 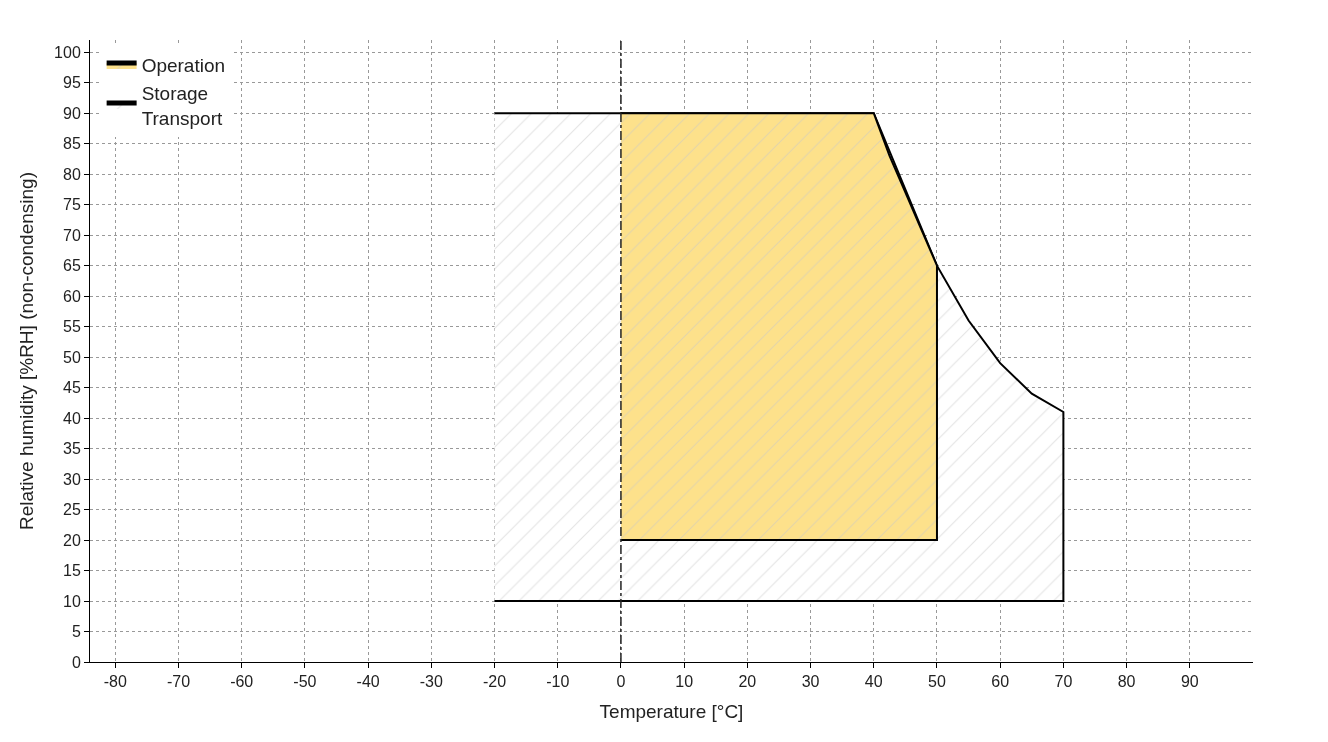 I want to click on x-tick-label: -10, so click(x=558, y=682).